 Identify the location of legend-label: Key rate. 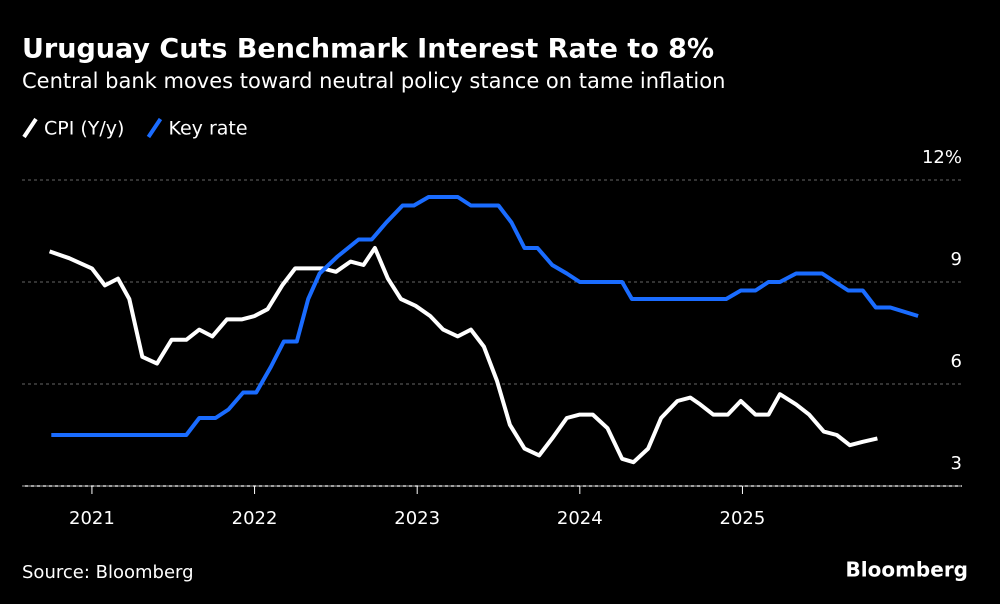
(207, 129).